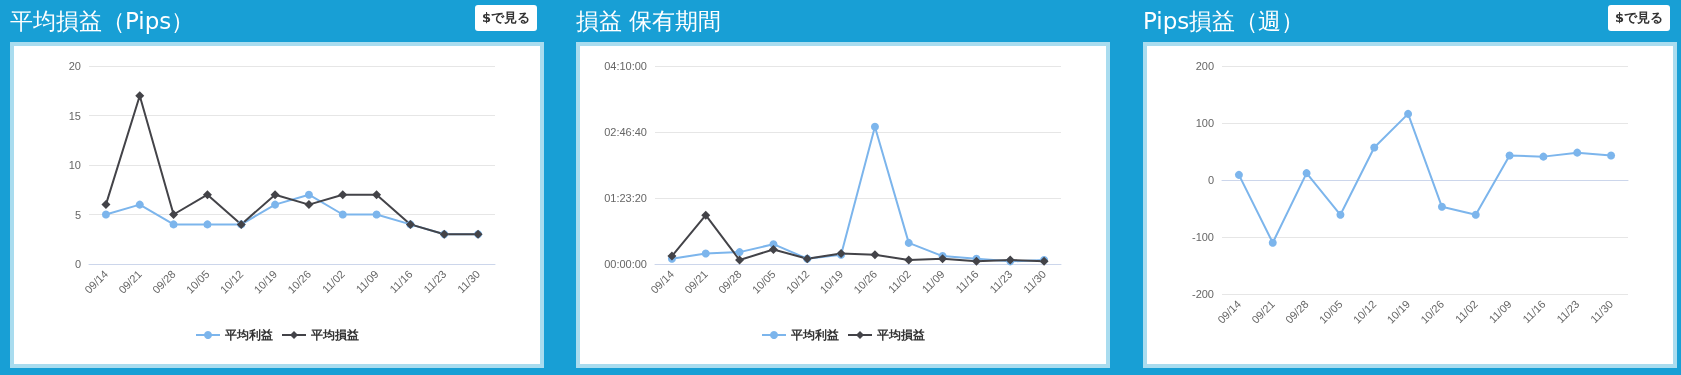 The width and height of the screenshot is (1681, 375). What do you see at coordinates (74, 115) in the screenshot?
I see `y-tick-label: 15` at bounding box center [74, 115].